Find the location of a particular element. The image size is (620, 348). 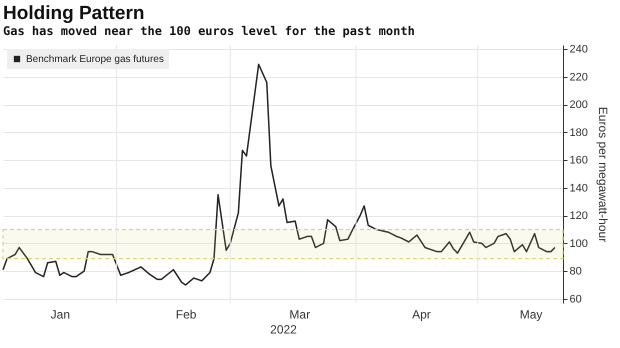

y-axis-title: Euros per megawatt-hour is located at coordinates (603, 174).